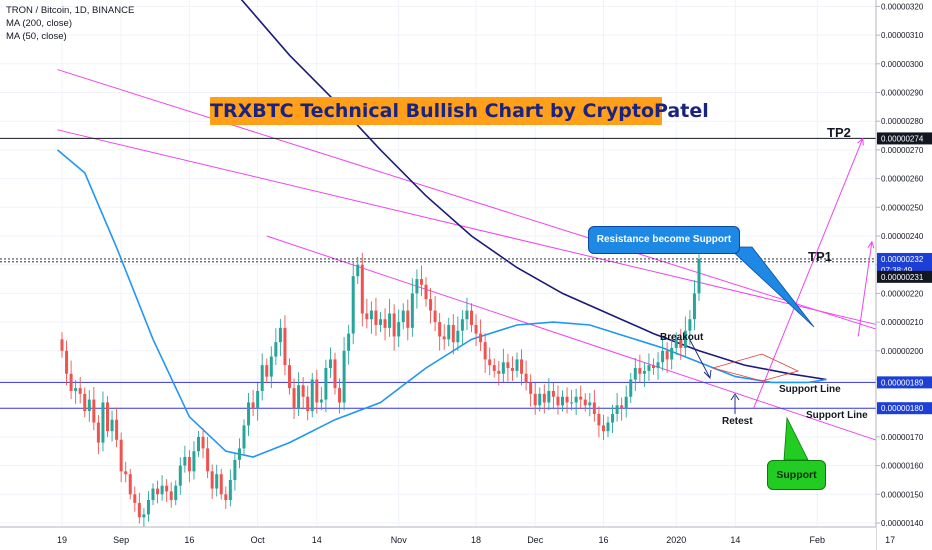  What do you see at coordinates (902, 408) in the screenshot?
I see `price-label-text: 0.00000180` at bounding box center [902, 408].